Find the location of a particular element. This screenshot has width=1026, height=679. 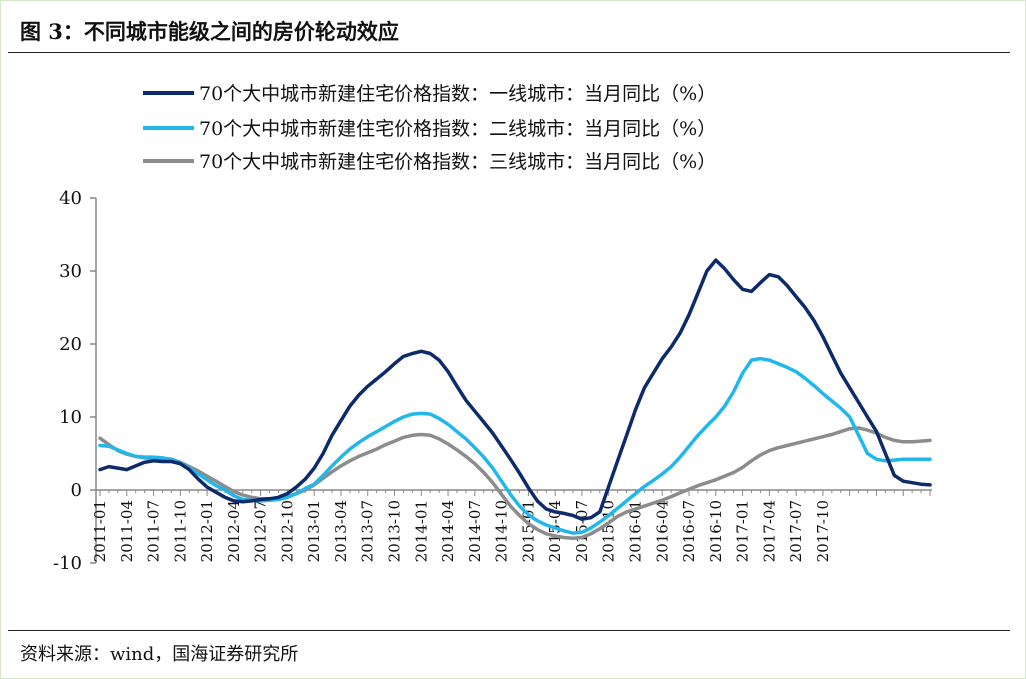

x-tick-label: 2013-04 is located at coordinates (341, 531).